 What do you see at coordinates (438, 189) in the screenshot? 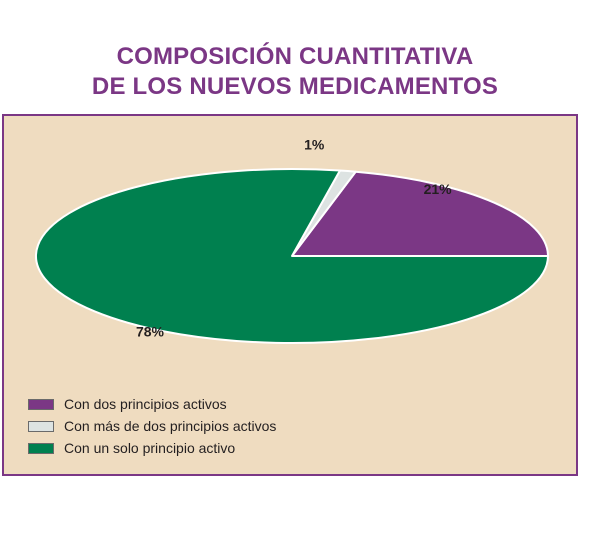
I see `pie-label-dos-principios: 21%` at bounding box center [438, 189].